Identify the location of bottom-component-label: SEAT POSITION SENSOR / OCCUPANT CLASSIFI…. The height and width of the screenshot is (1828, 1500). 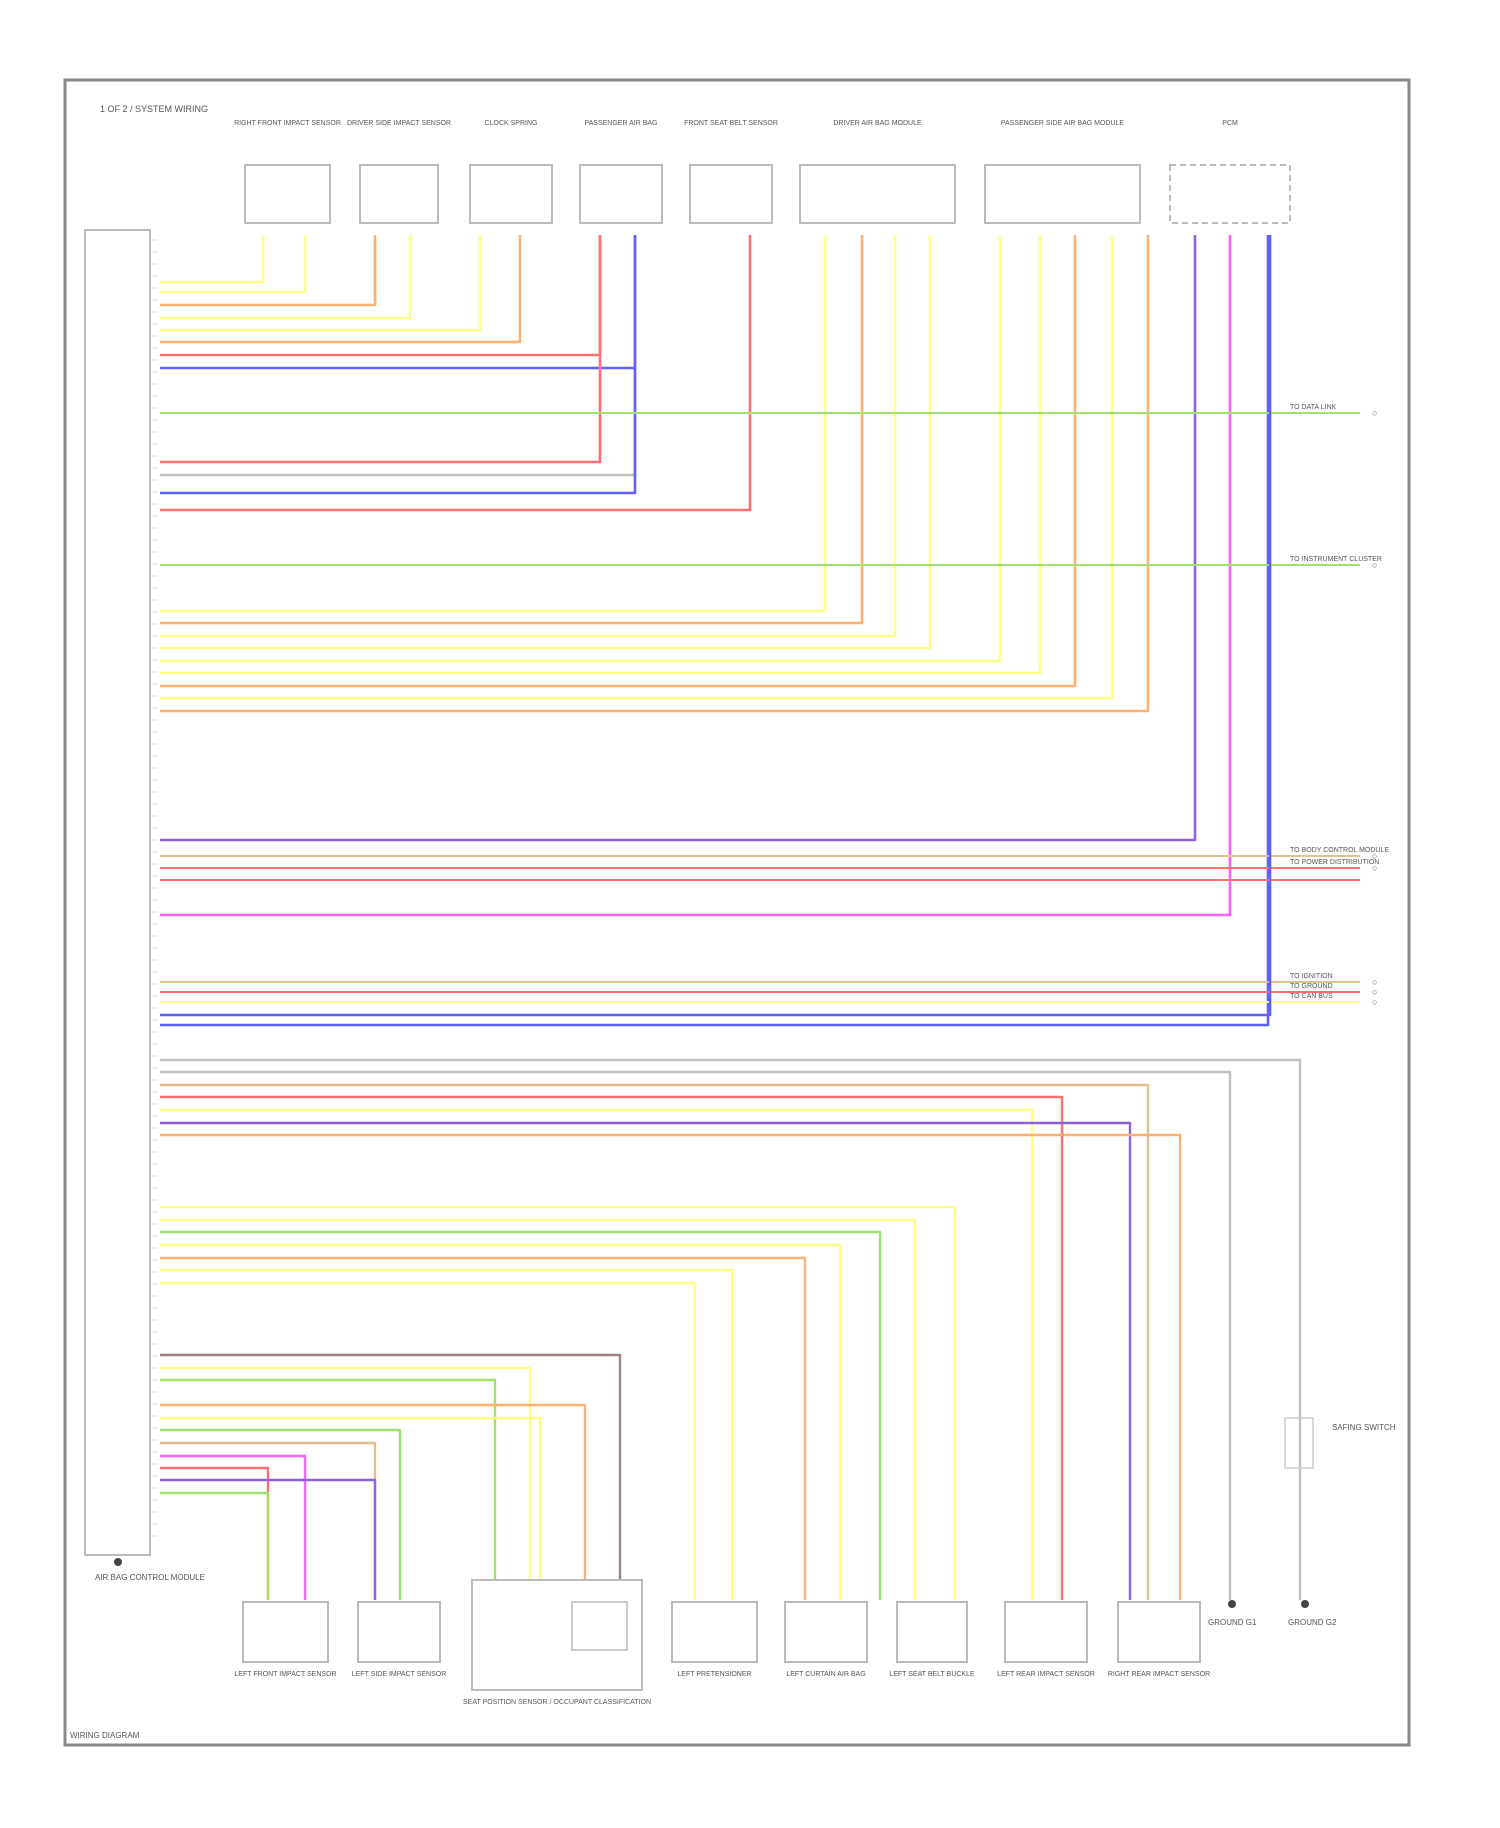
(557, 1702).